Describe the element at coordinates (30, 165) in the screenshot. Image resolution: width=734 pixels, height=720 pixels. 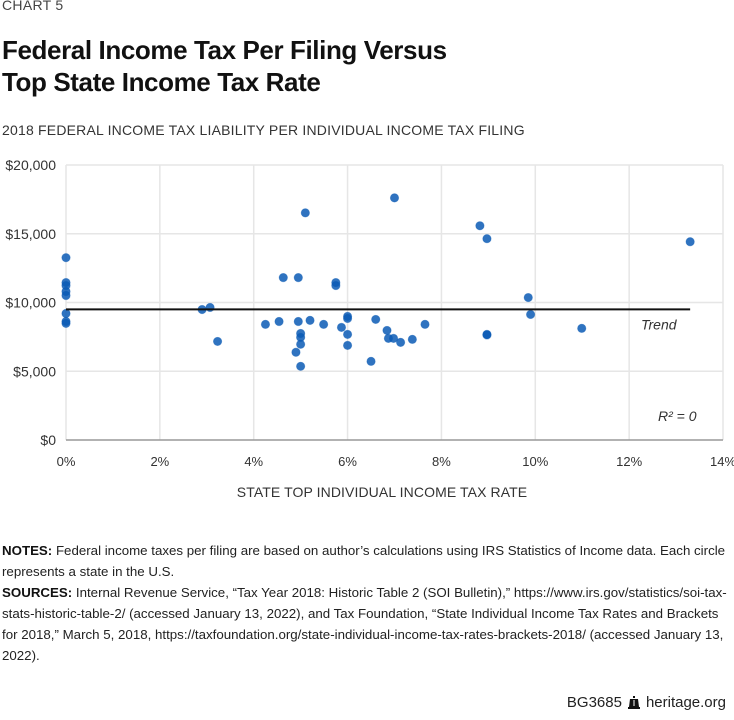
I see `y-tick-label: $20,000` at that location.